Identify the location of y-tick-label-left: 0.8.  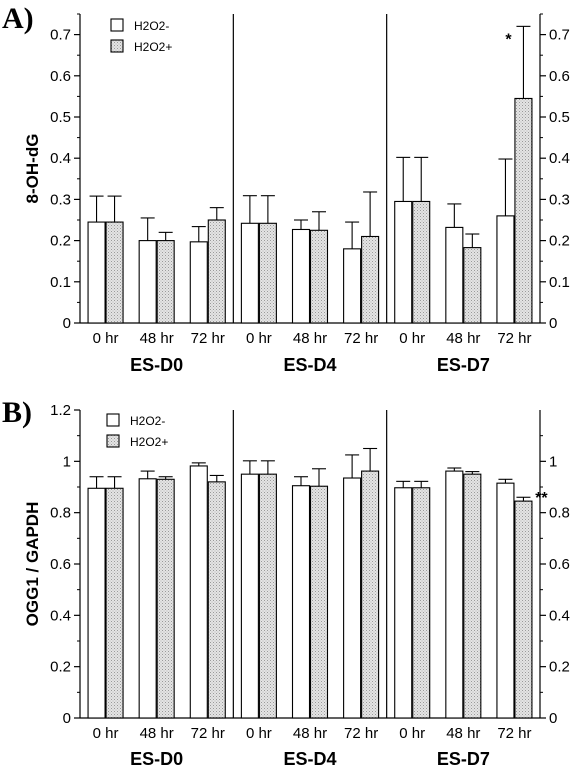
(60, 513).